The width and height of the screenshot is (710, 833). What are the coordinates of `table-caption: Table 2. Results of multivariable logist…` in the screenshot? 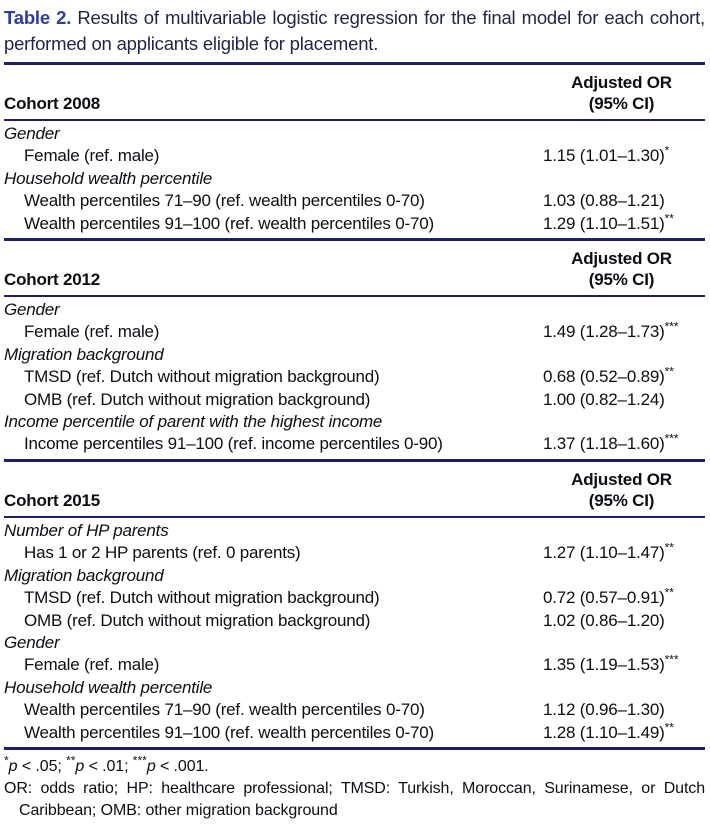 It's located at (354, 31).